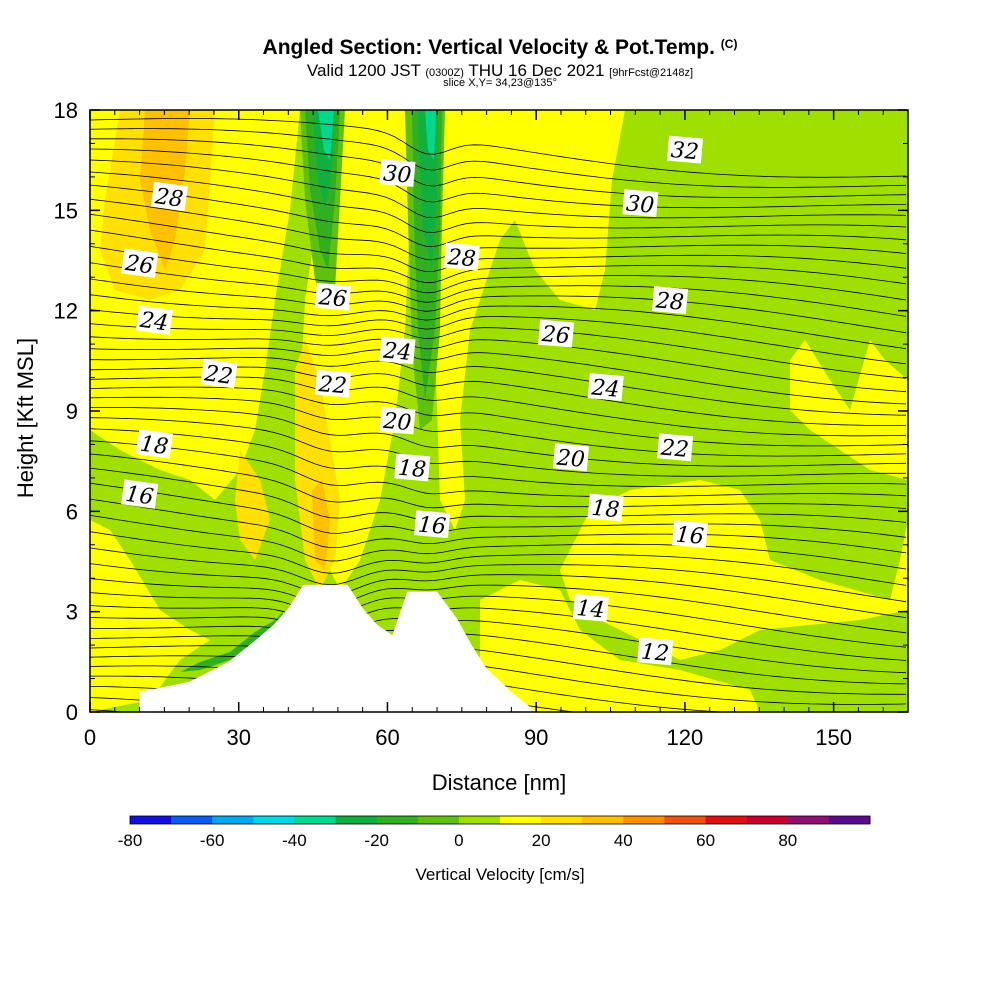 The width and height of the screenshot is (1000, 1000). I want to click on contour-label: 14, so click(590, 608).